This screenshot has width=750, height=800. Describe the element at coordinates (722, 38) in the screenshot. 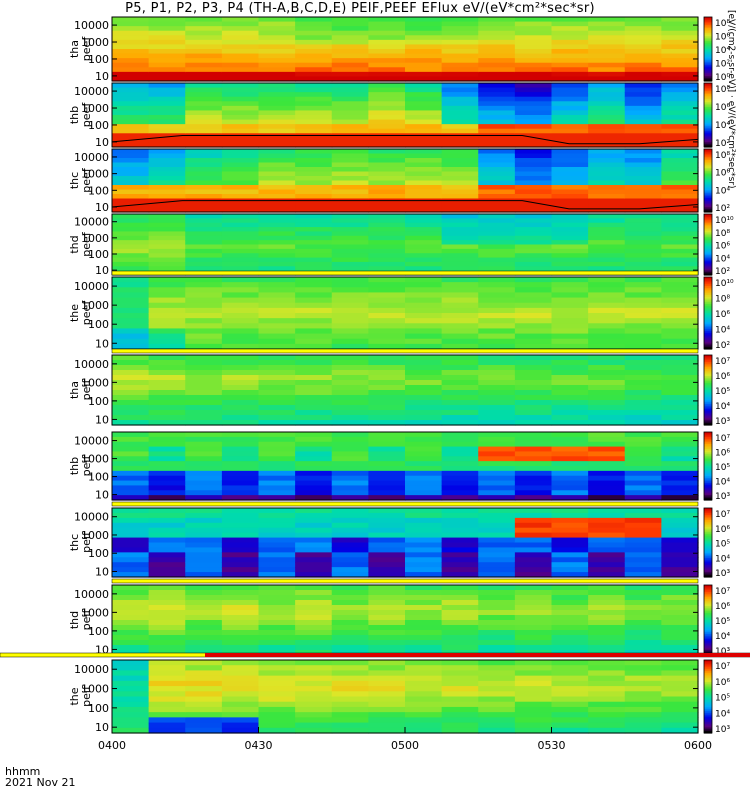

I see `colorbar-tick-label: 10⁶` at that location.